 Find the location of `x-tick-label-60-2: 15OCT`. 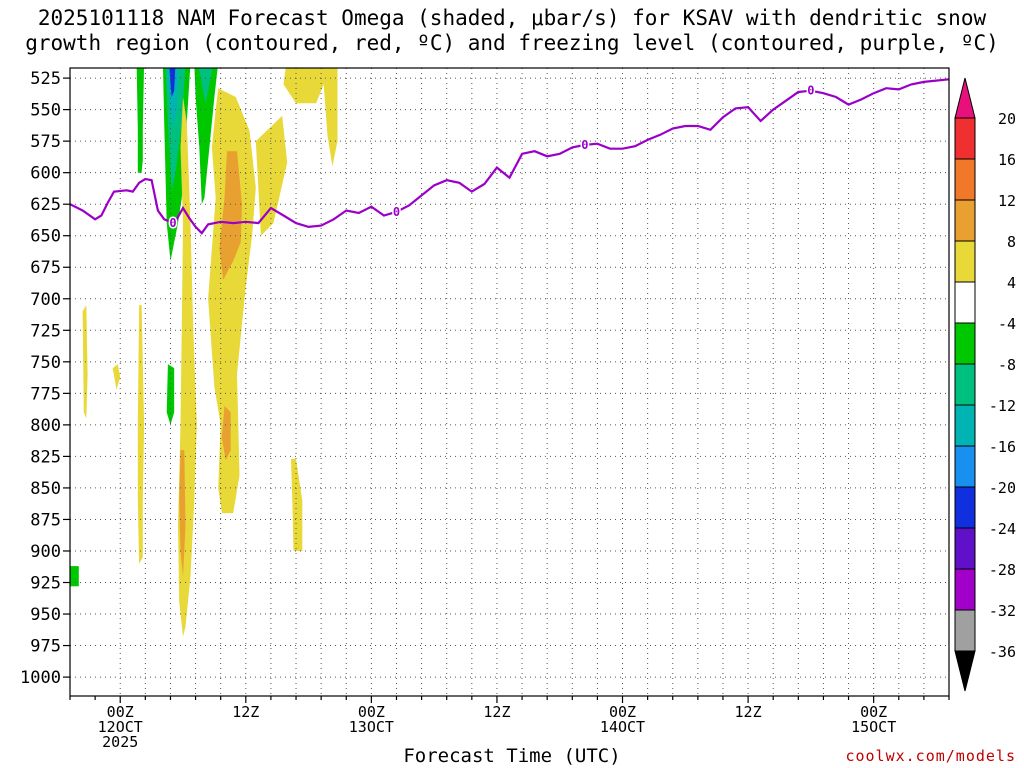

x-tick-label-60-2: 15OCT is located at coordinates (873, 727).